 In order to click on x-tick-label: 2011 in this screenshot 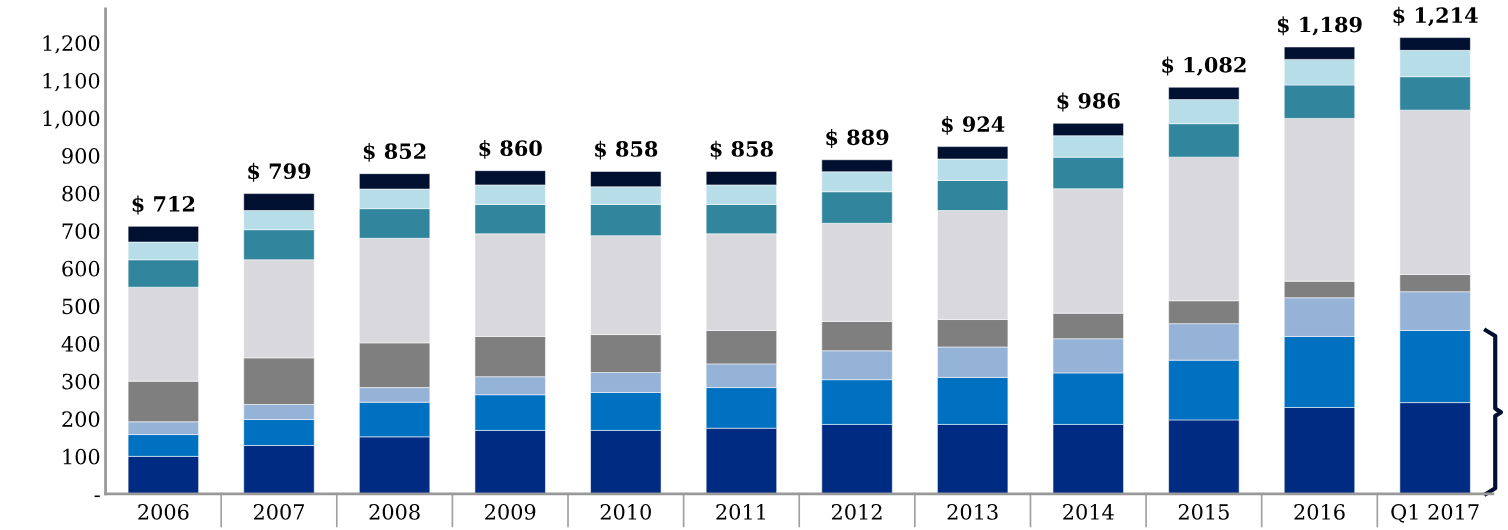, I will do `click(740, 512)`.